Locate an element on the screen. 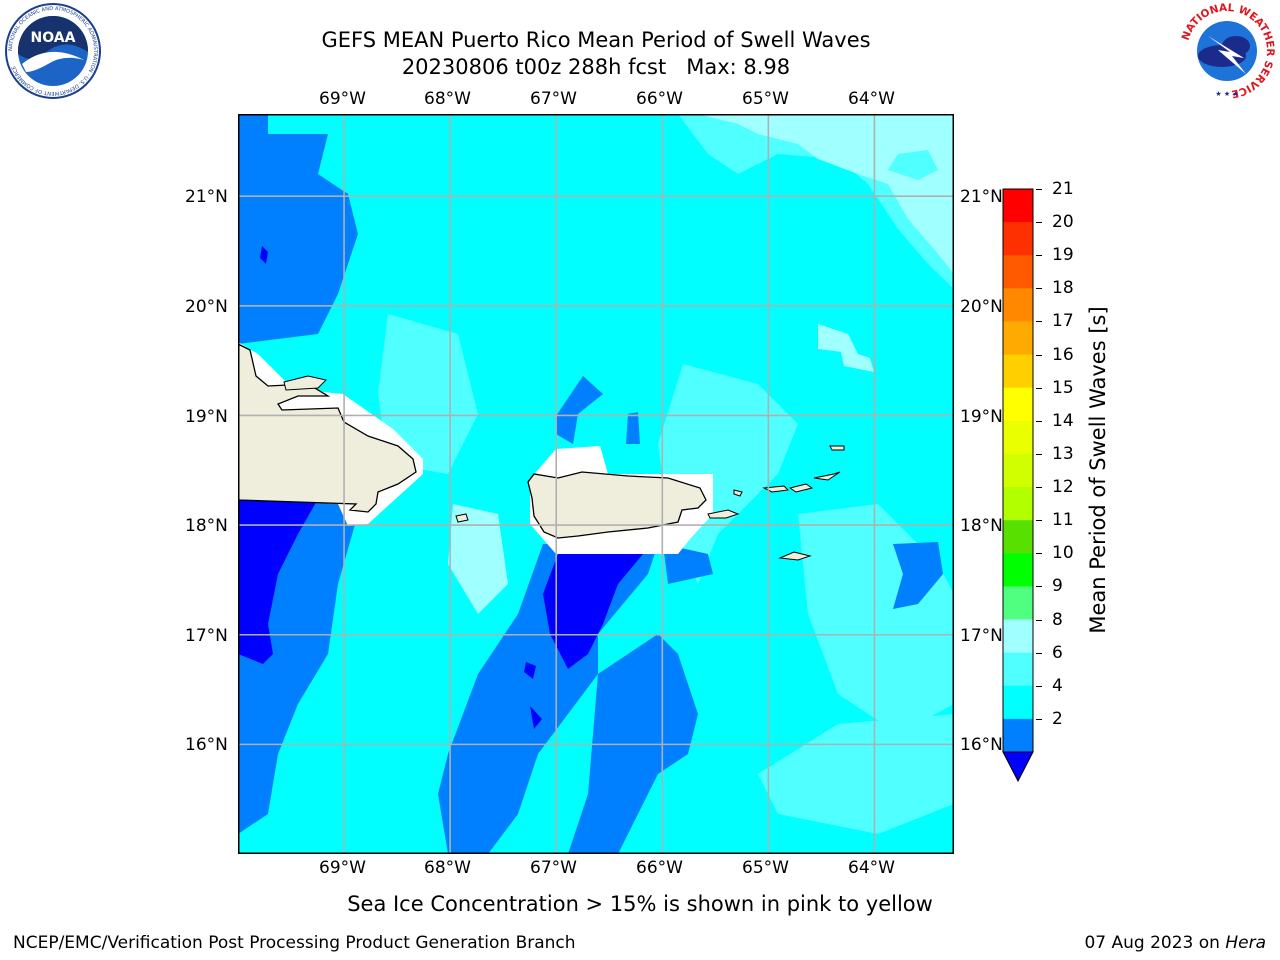  colorbar-tick-label: 6 is located at coordinates (1057, 652).